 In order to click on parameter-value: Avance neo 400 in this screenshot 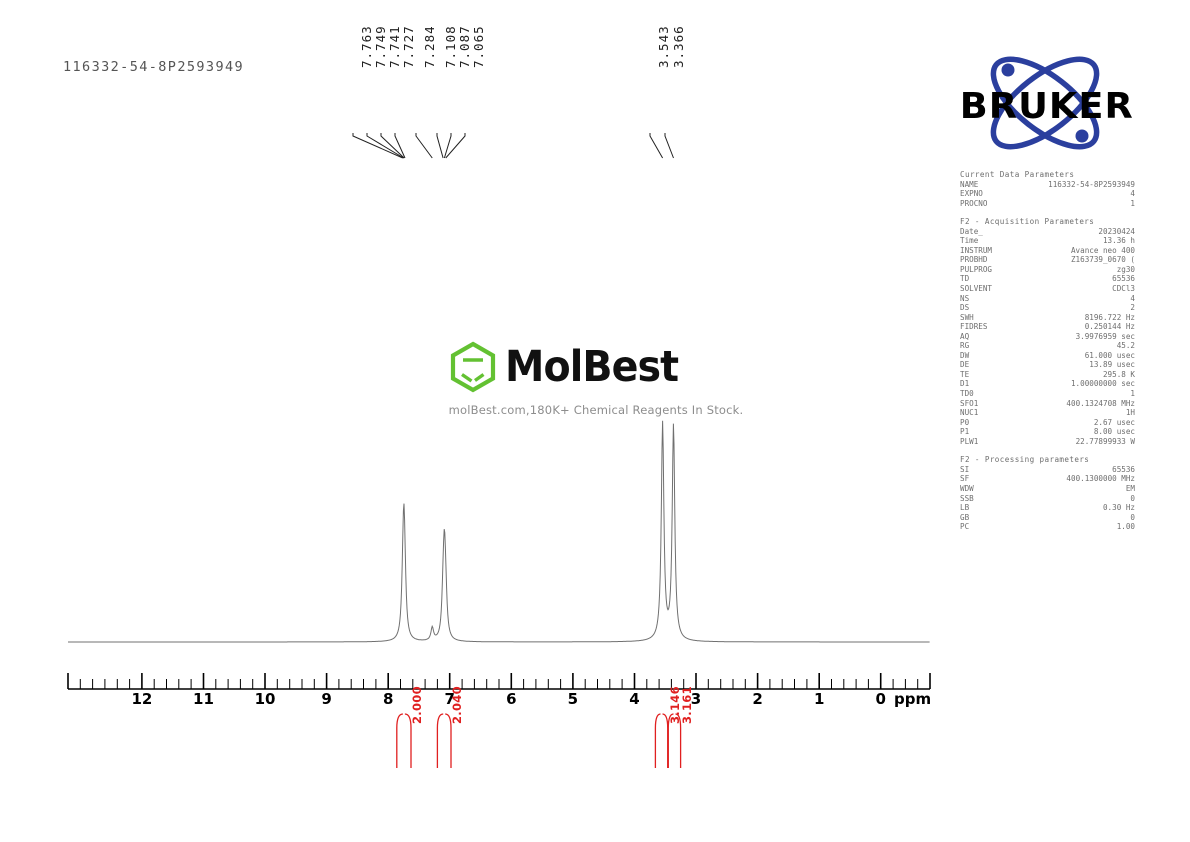, I will do `click(1102, 250)`.